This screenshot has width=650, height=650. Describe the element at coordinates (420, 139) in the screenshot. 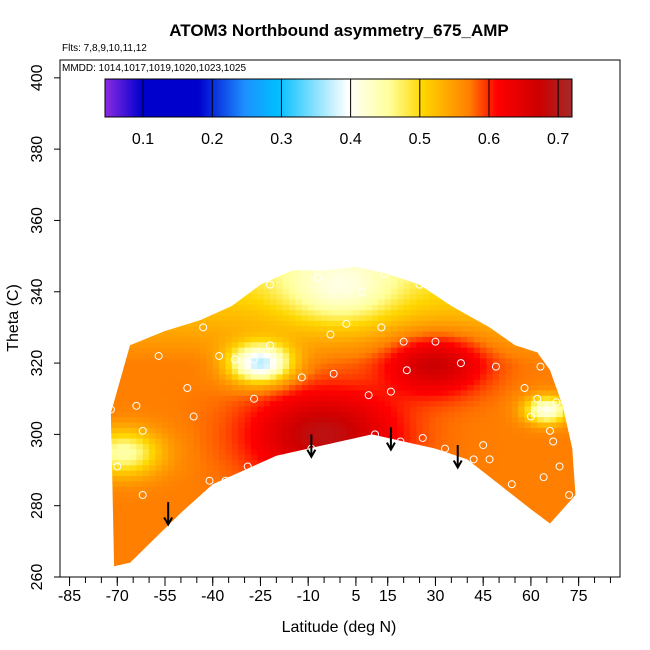

I see `colorbar-tick-label: 0.5` at that location.